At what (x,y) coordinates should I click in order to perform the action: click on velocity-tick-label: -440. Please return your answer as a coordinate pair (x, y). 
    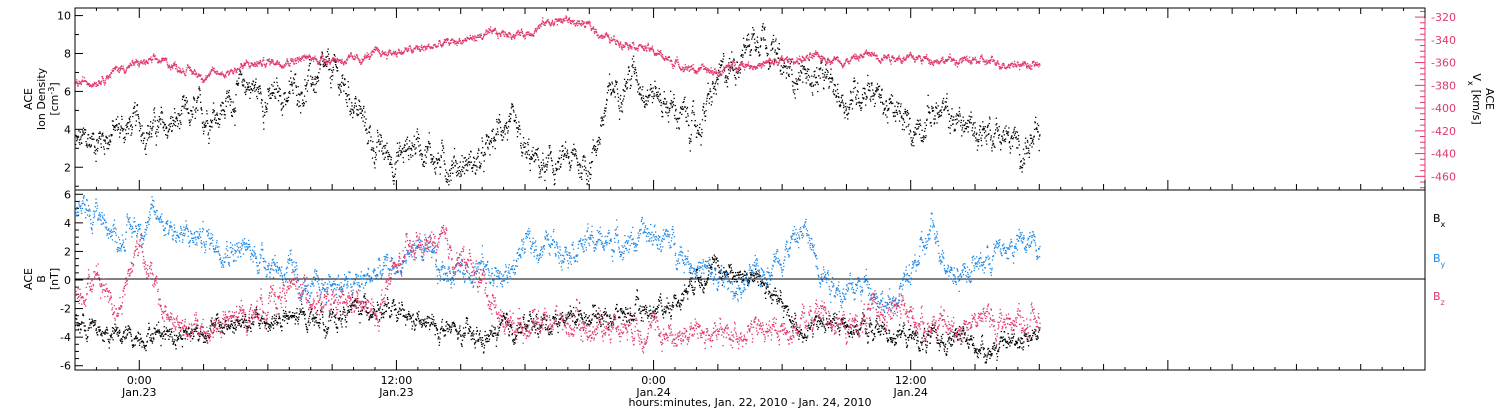
    Looking at the image, I should click on (1443, 154).